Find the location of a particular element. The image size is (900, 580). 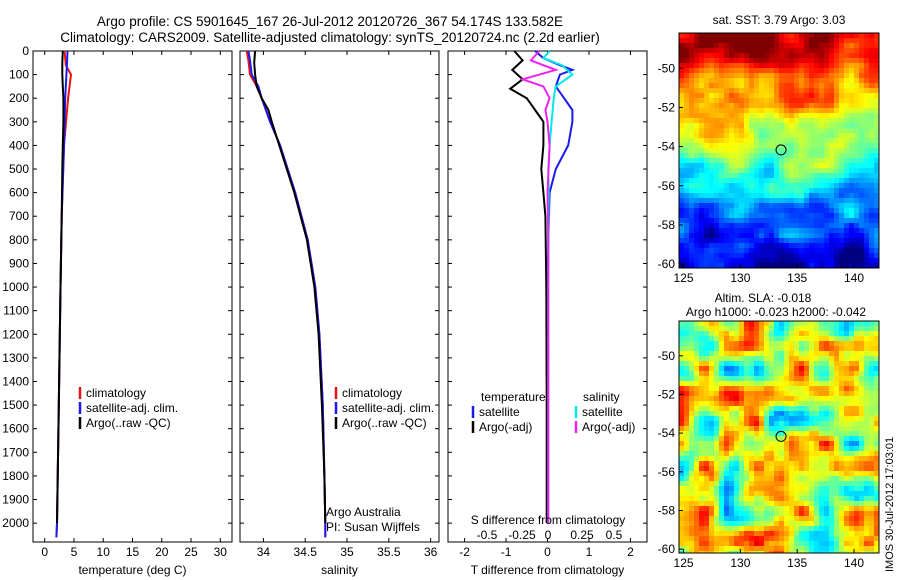

sla_map-image is located at coordinates (779, 437).